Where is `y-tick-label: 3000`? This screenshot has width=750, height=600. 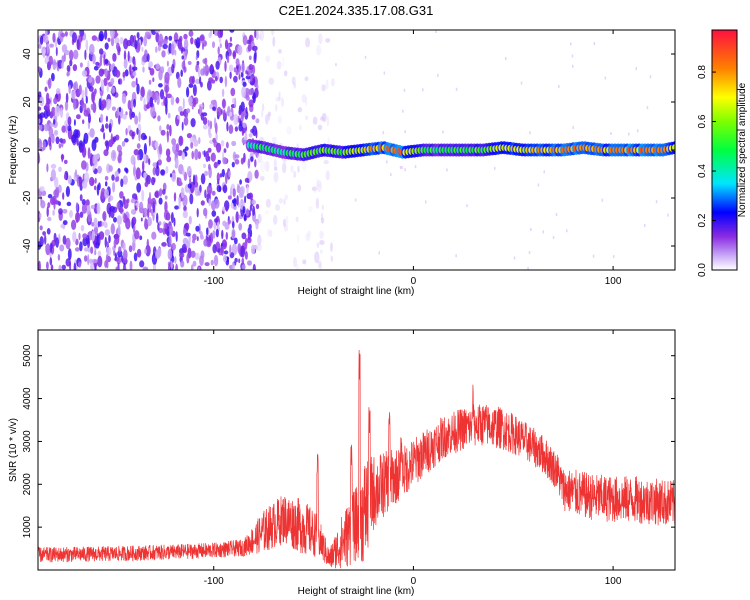
y-tick-label: 3000 is located at coordinates (27, 441).